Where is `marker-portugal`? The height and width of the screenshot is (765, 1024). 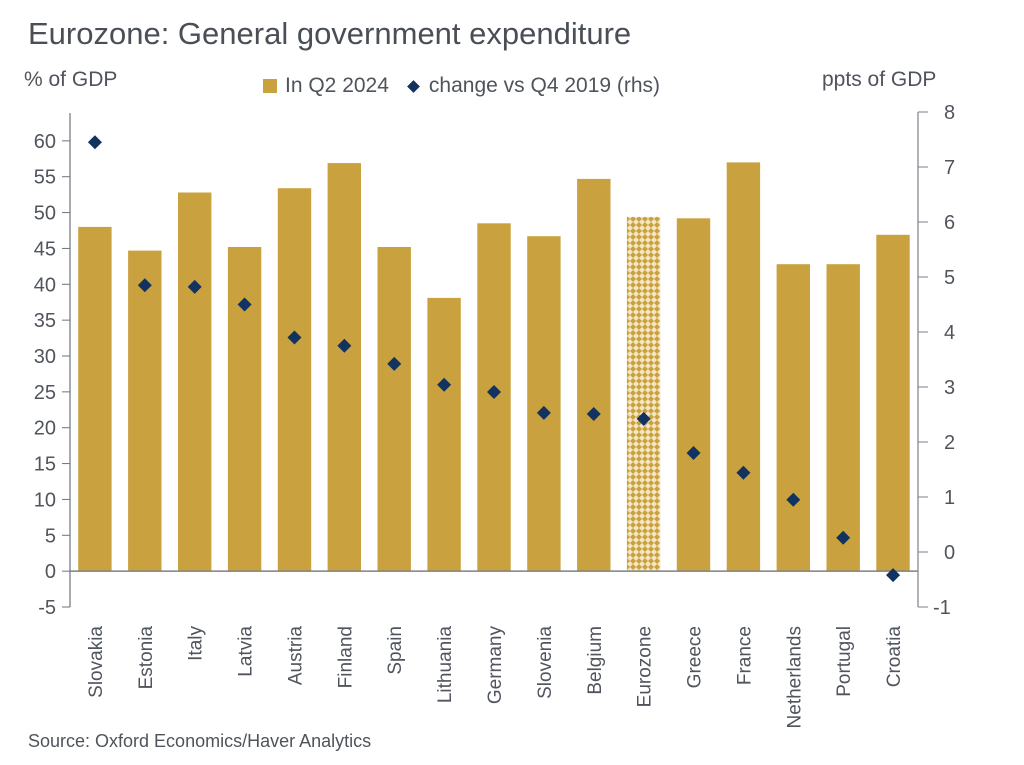
marker-portugal is located at coordinates (843, 537).